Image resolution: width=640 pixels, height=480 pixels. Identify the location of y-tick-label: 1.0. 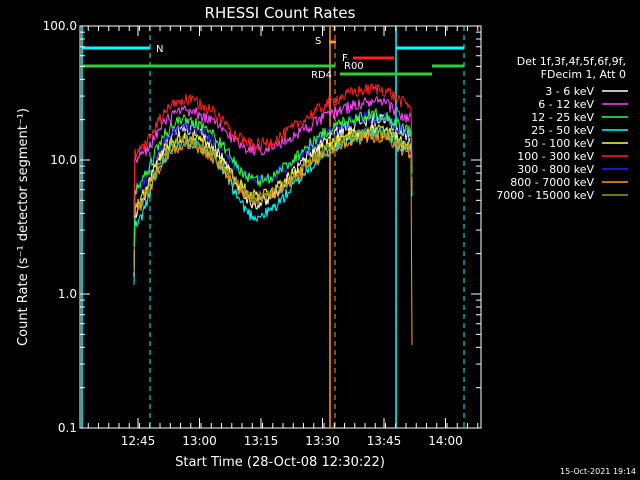
(67, 294).